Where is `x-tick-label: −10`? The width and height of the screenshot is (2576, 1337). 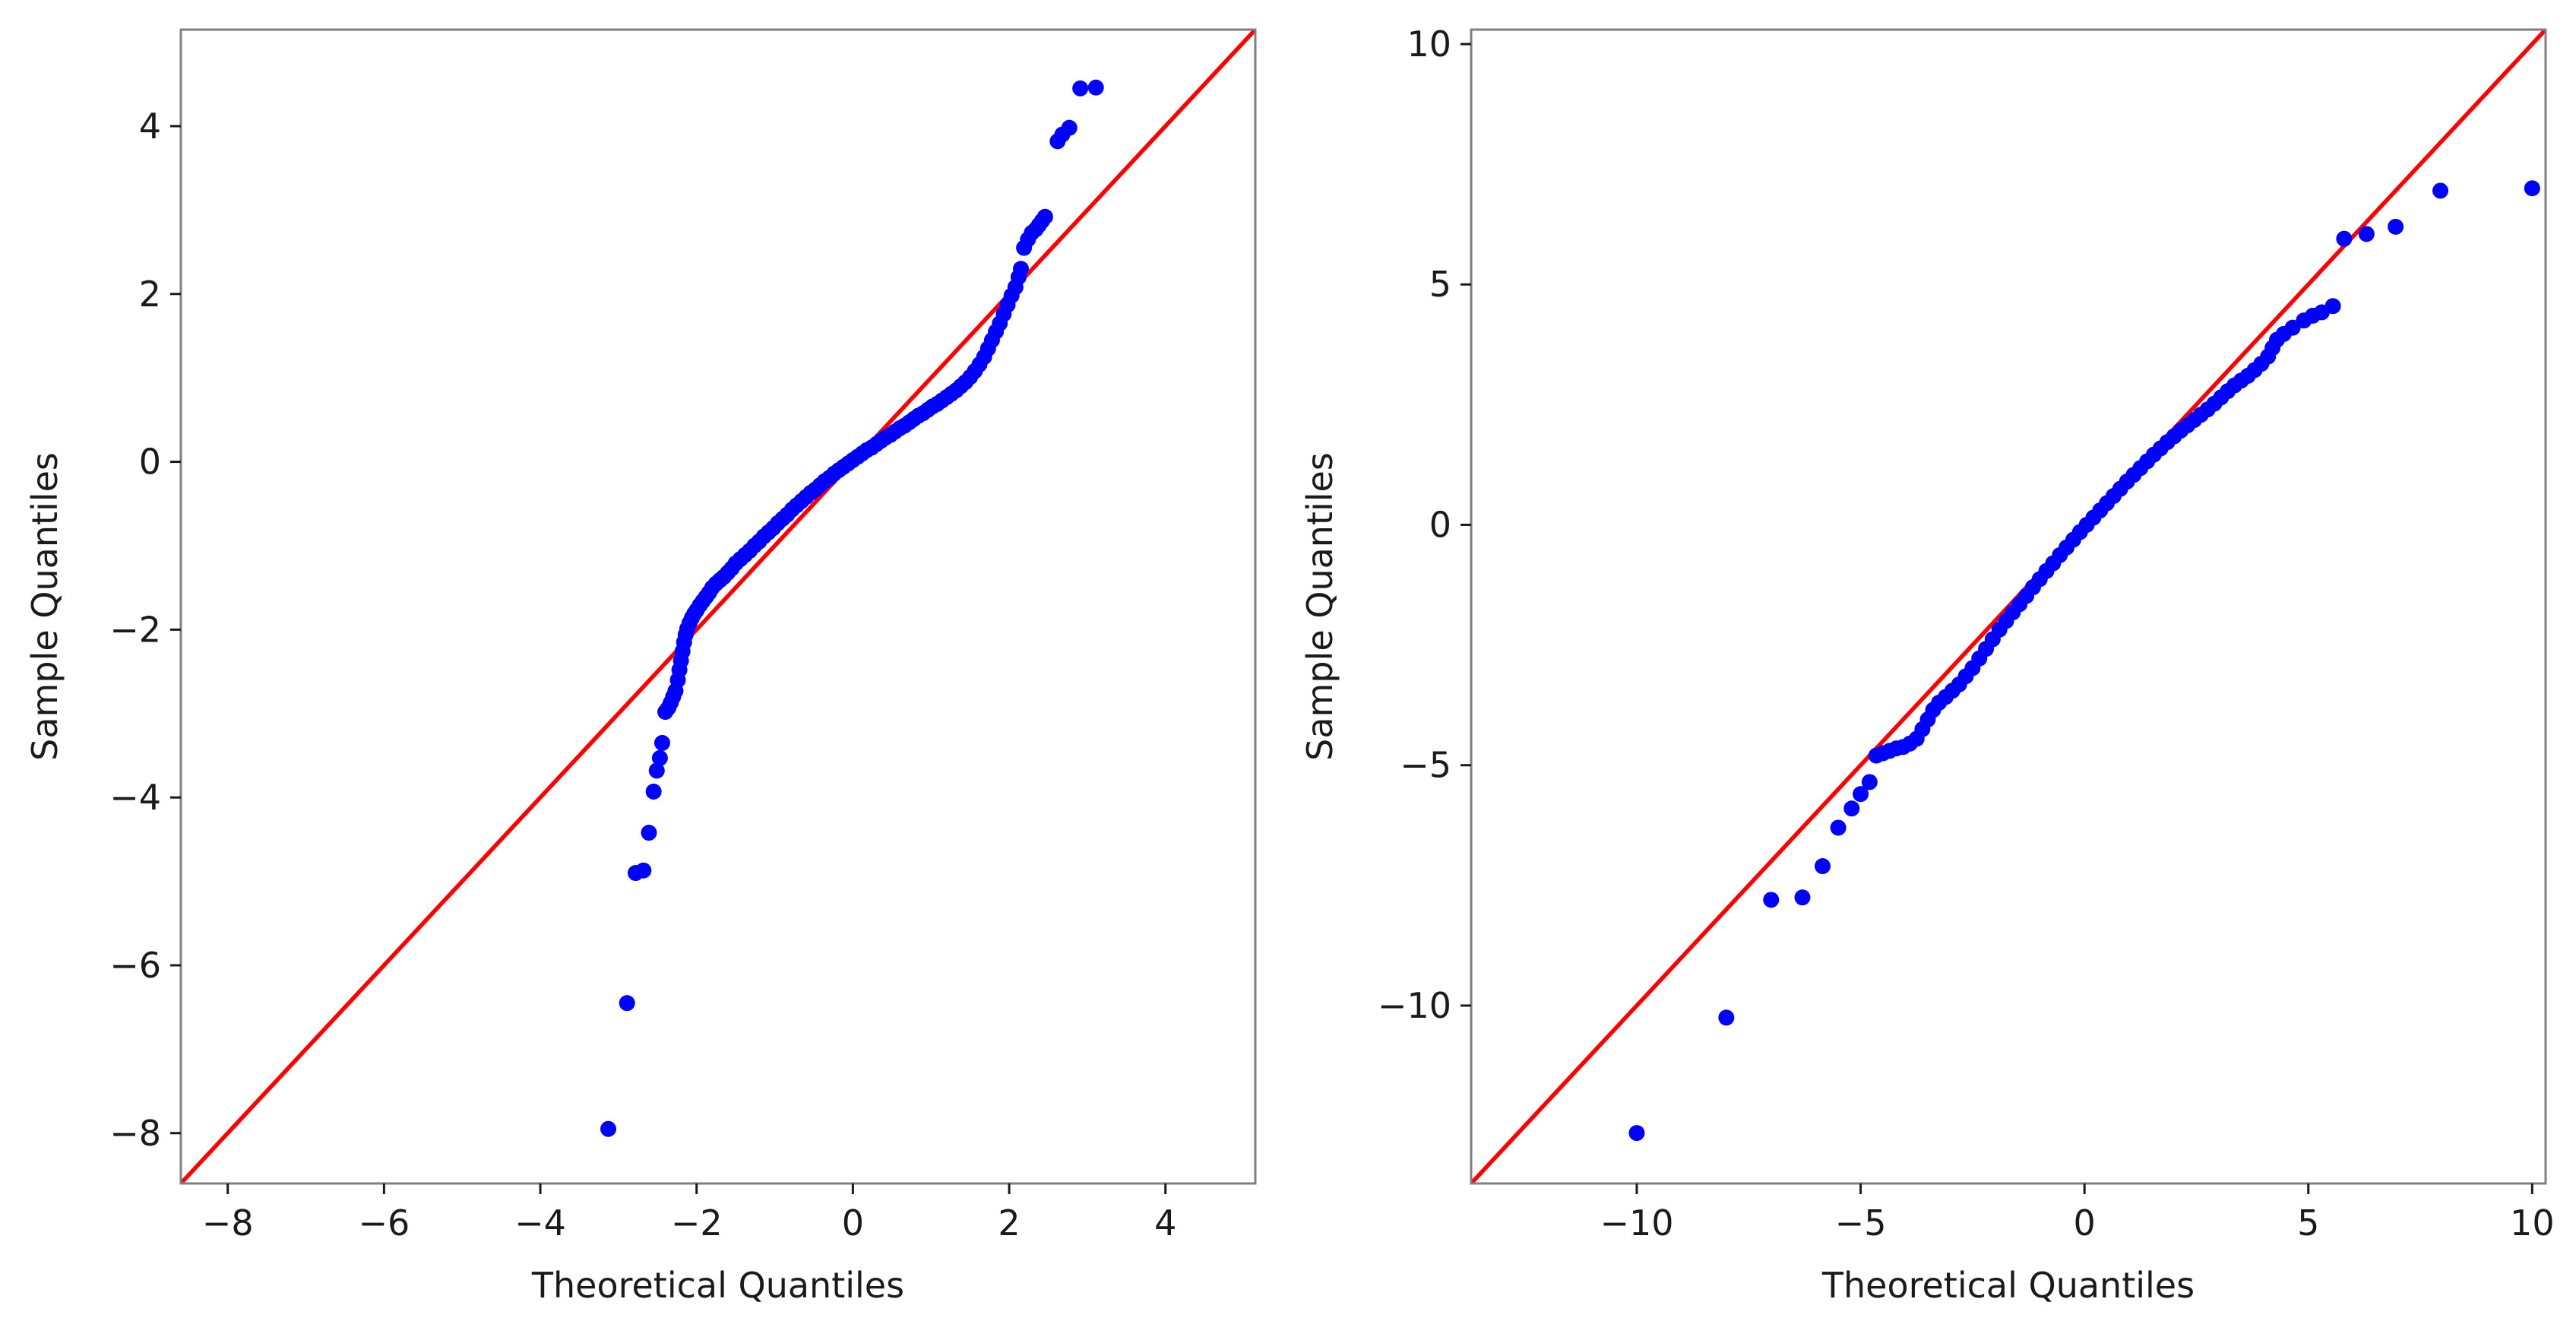 x-tick-label: −10 is located at coordinates (1636, 1223).